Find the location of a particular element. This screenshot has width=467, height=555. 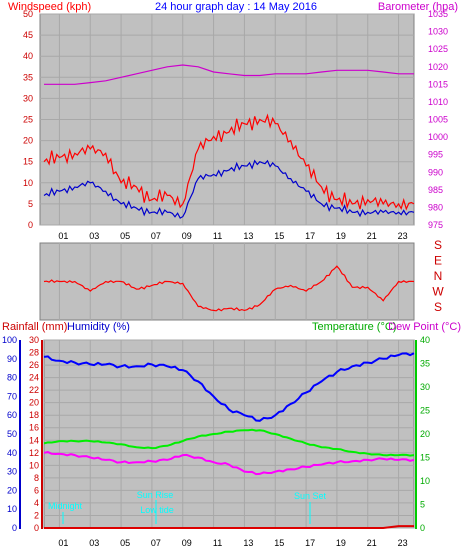

rain-tick-label: 8 is located at coordinates (36, 478).